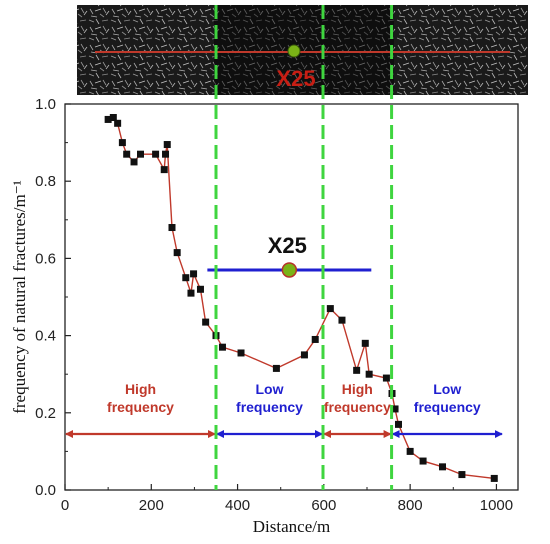 The image size is (550, 544). I want to click on y-tick-label: 0.6, so click(45, 258).